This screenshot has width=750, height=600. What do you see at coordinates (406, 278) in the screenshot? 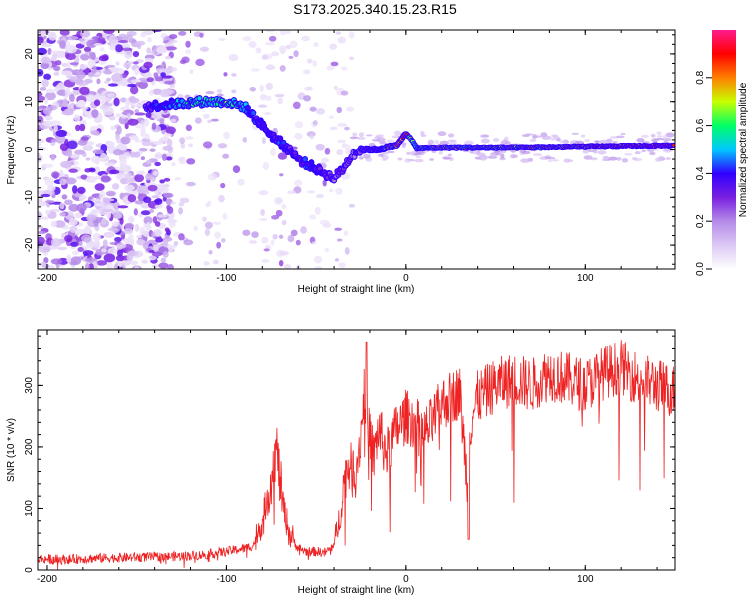
I see `x-tick-label: 0` at bounding box center [406, 278].